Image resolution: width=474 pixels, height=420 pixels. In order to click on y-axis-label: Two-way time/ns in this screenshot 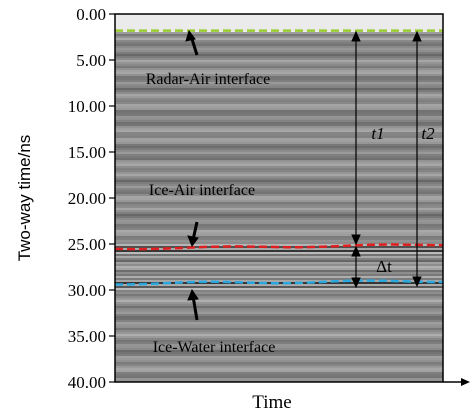, I will do `click(24, 198)`.